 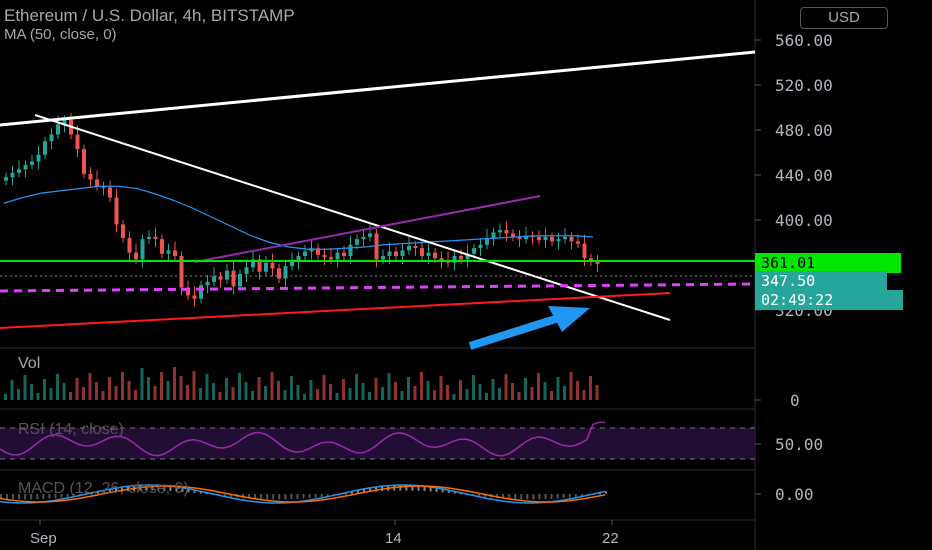 I want to click on time-tick-label: 22, so click(x=610, y=538).